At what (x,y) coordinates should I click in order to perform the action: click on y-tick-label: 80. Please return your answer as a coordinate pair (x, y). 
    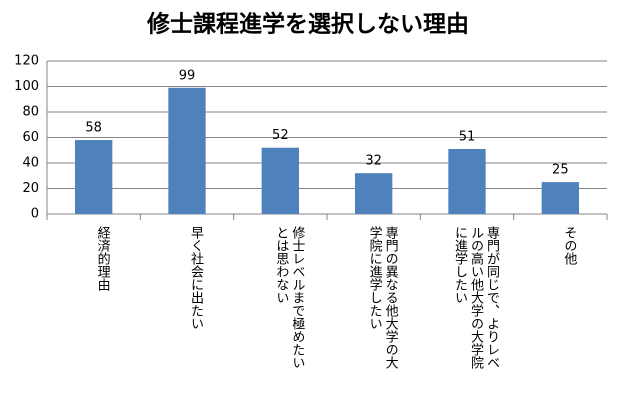
    Looking at the image, I should click on (30, 112).